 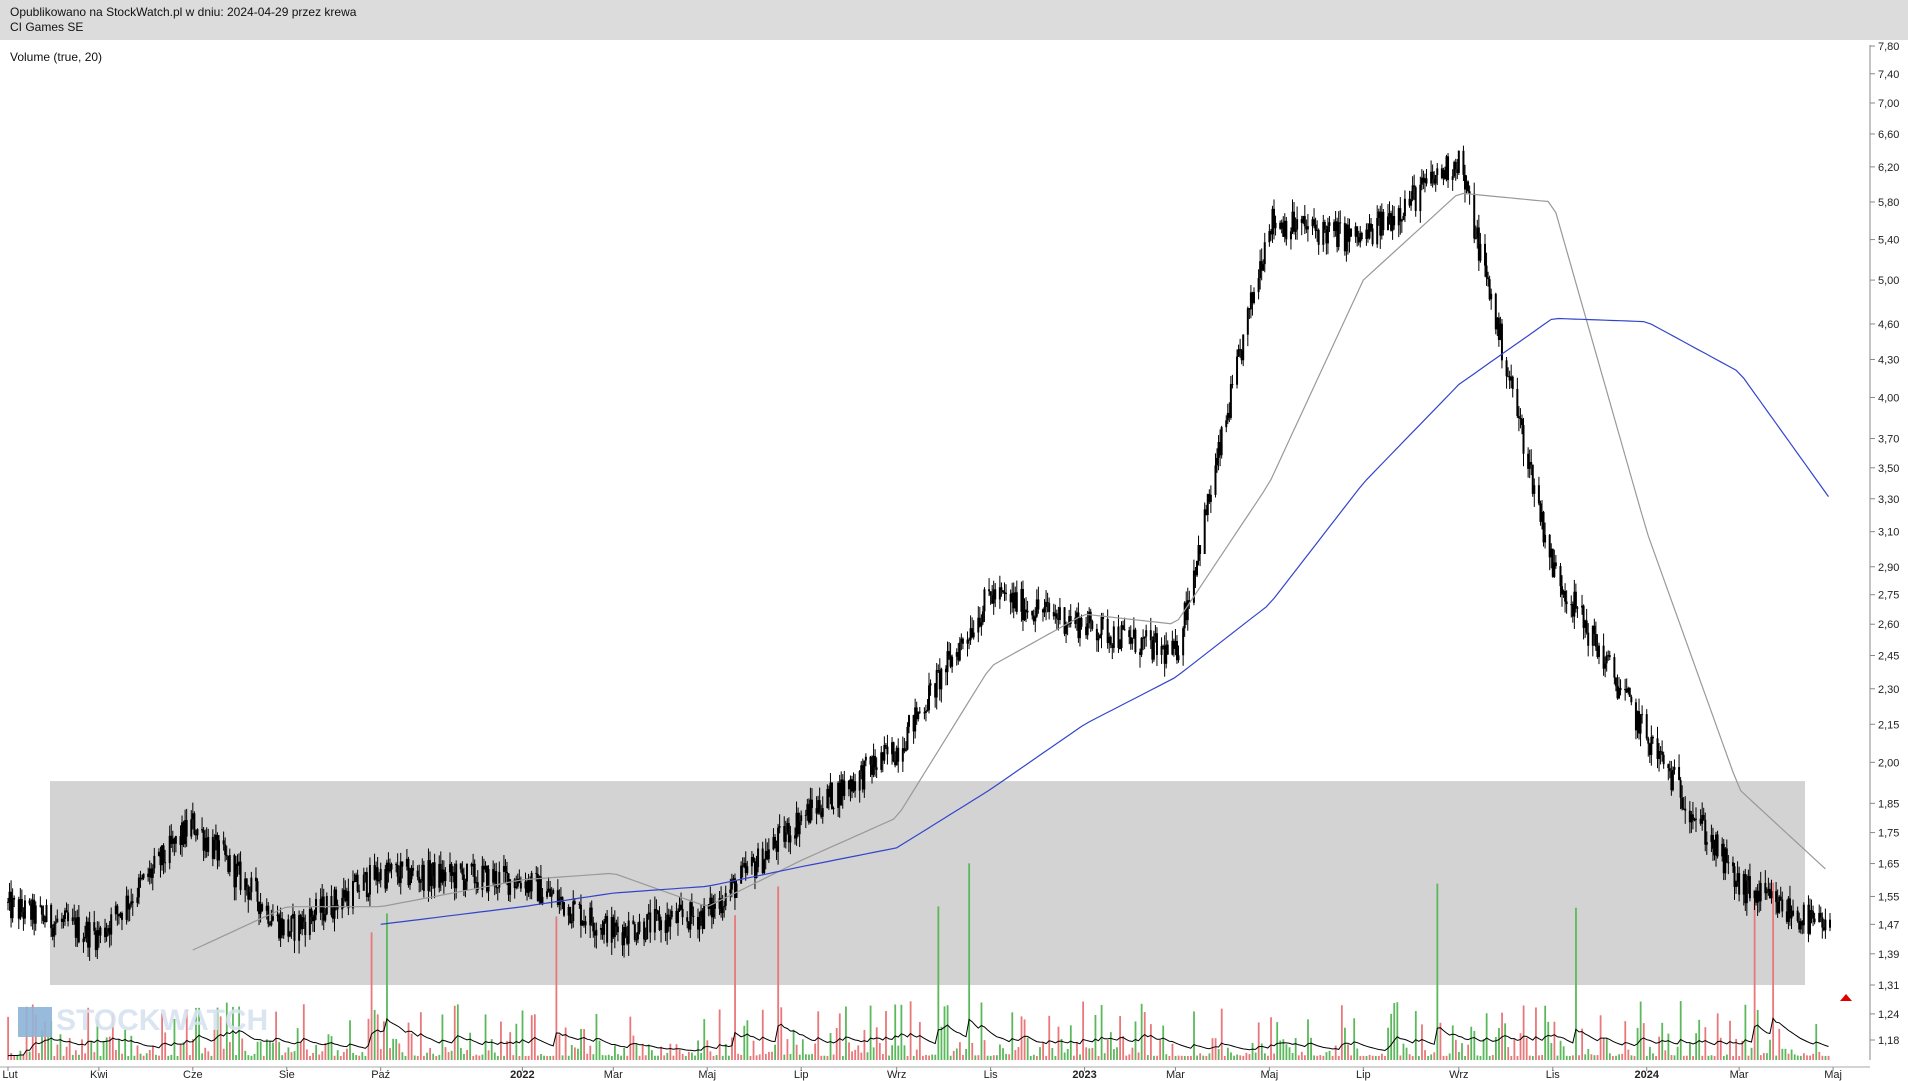 What do you see at coordinates (47, 27) in the screenshot?
I see `instrument-name: CI Games SE` at bounding box center [47, 27].